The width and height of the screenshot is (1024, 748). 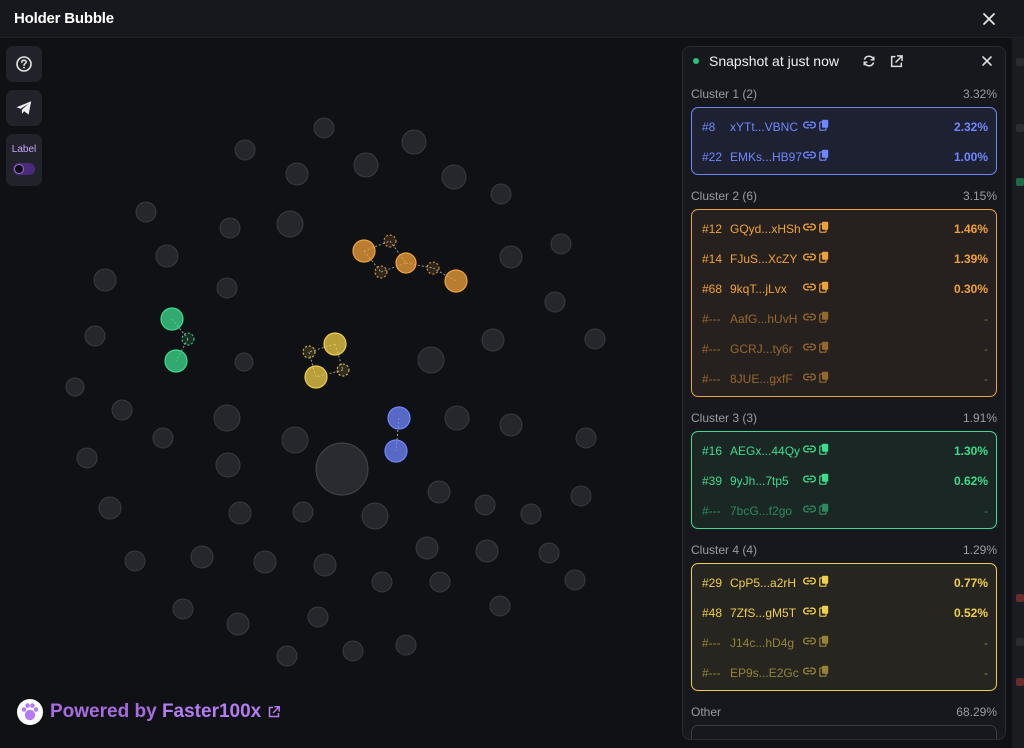 I want to click on holder-row: #14 FJuS...XcZY 1.39%, so click(x=845, y=259).